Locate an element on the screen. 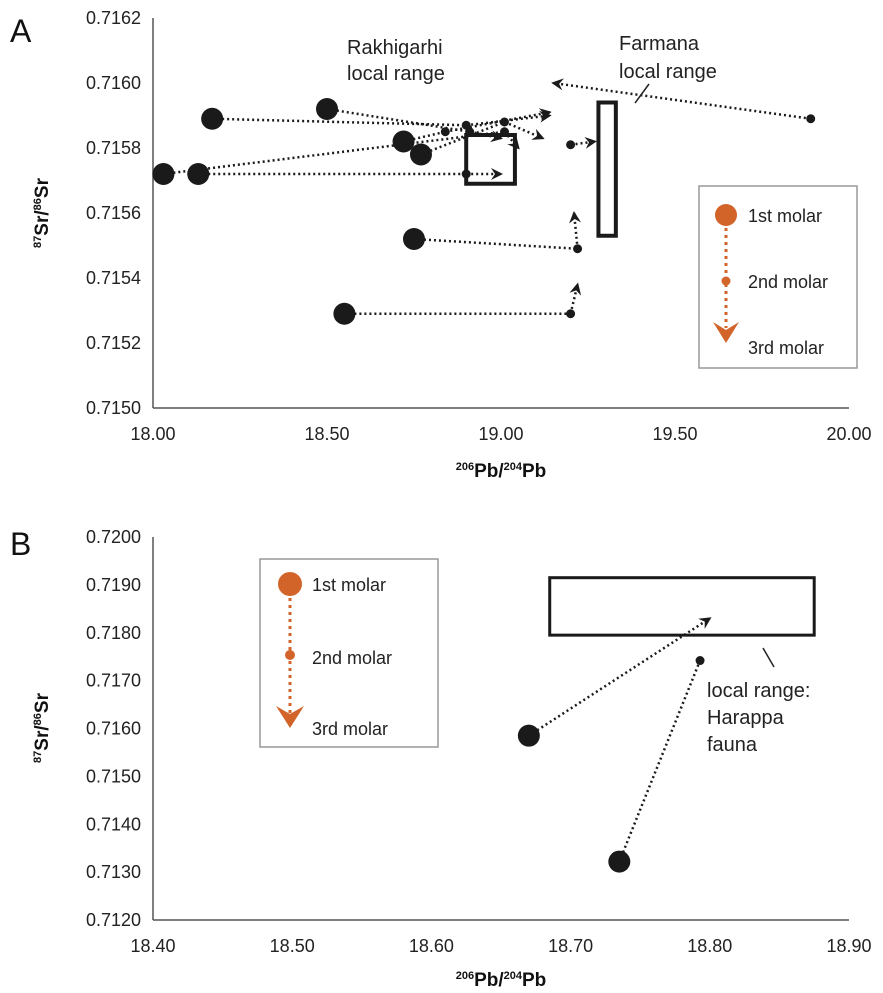 Image resolution: width=883 pixels, height=993 pixels. y-tick-label: 0.7152 is located at coordinates (113, 343).